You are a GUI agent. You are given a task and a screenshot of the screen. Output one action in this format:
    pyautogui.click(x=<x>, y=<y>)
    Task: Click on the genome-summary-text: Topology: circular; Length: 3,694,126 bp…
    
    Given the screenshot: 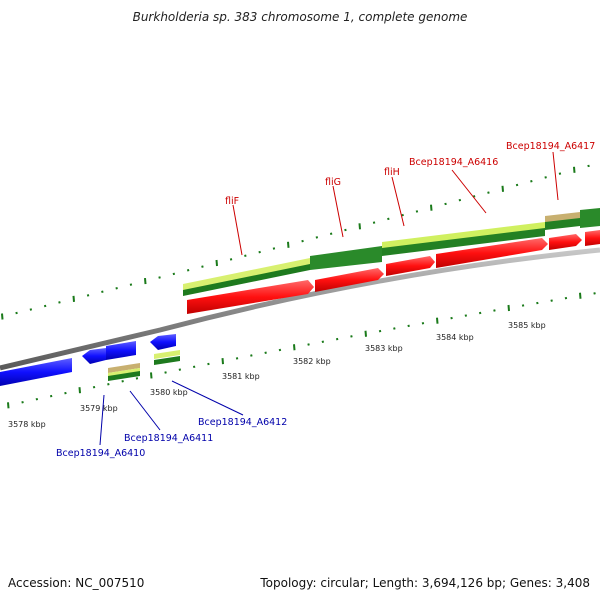 What is the action you would take?
    pyautogui.click(x=425, y=583)
    